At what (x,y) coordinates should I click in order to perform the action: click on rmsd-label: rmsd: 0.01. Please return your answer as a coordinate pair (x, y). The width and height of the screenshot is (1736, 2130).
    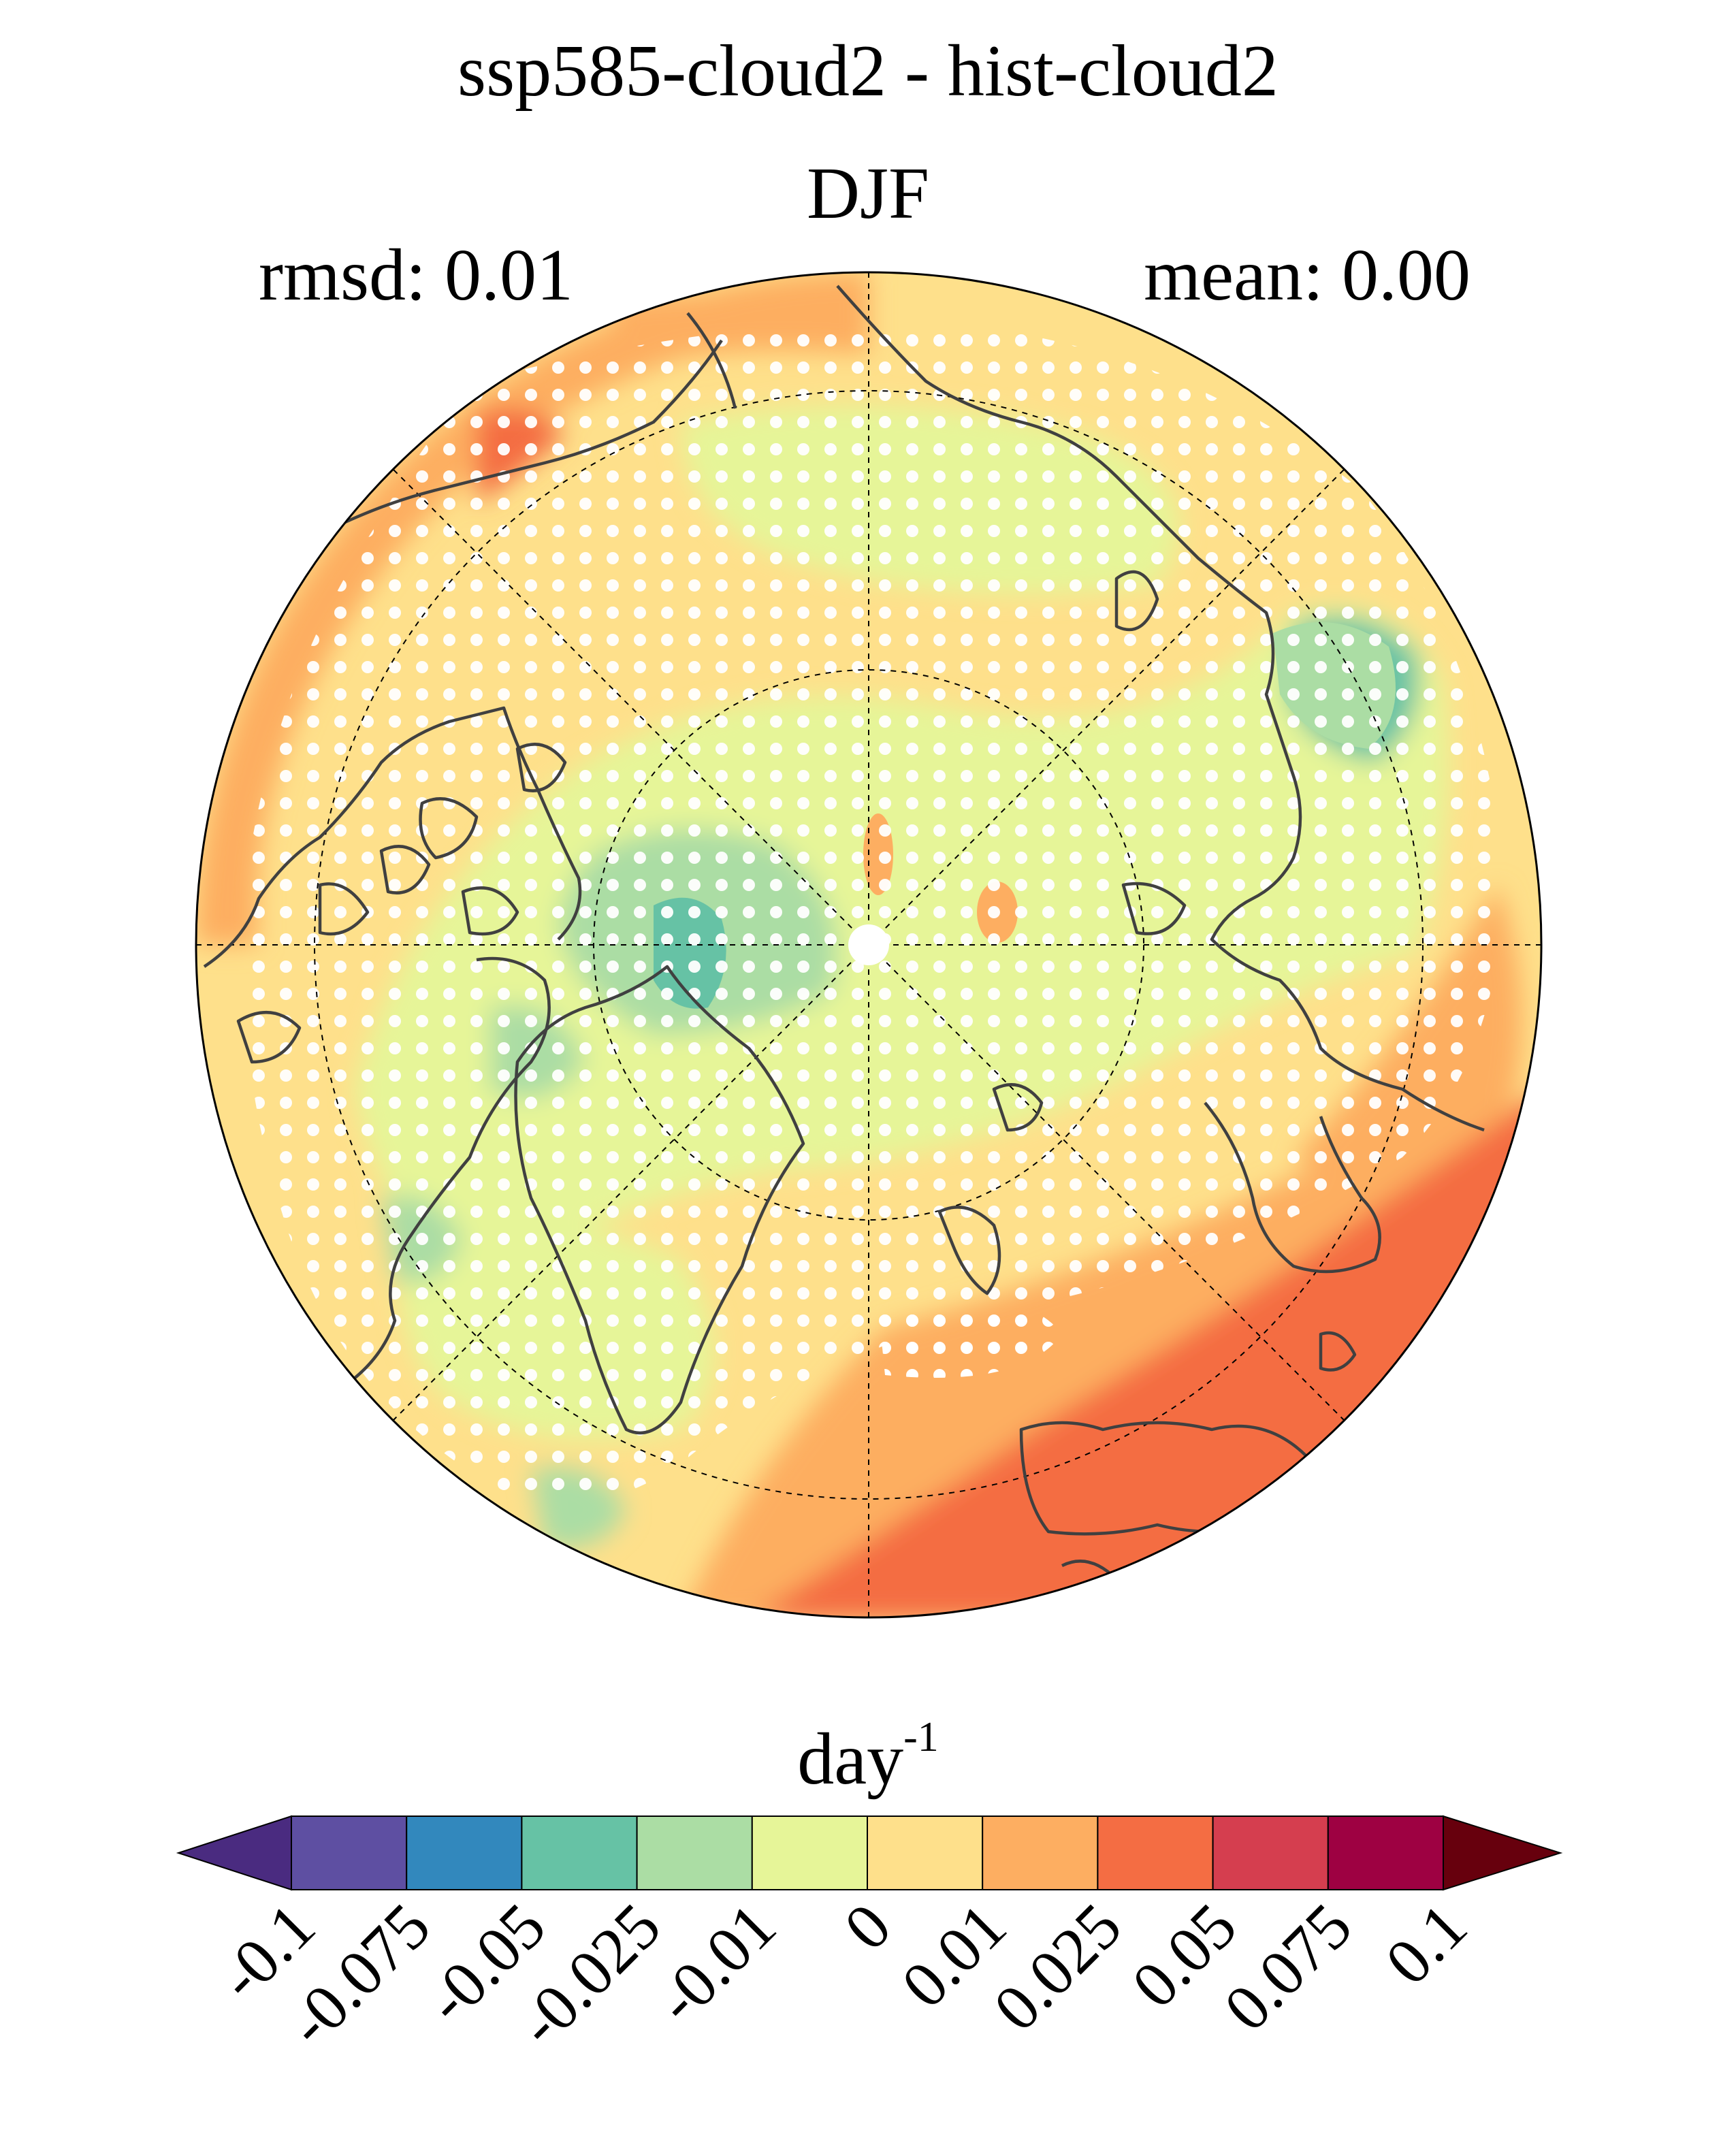
    Looking at the image, I should click on (416, 275).